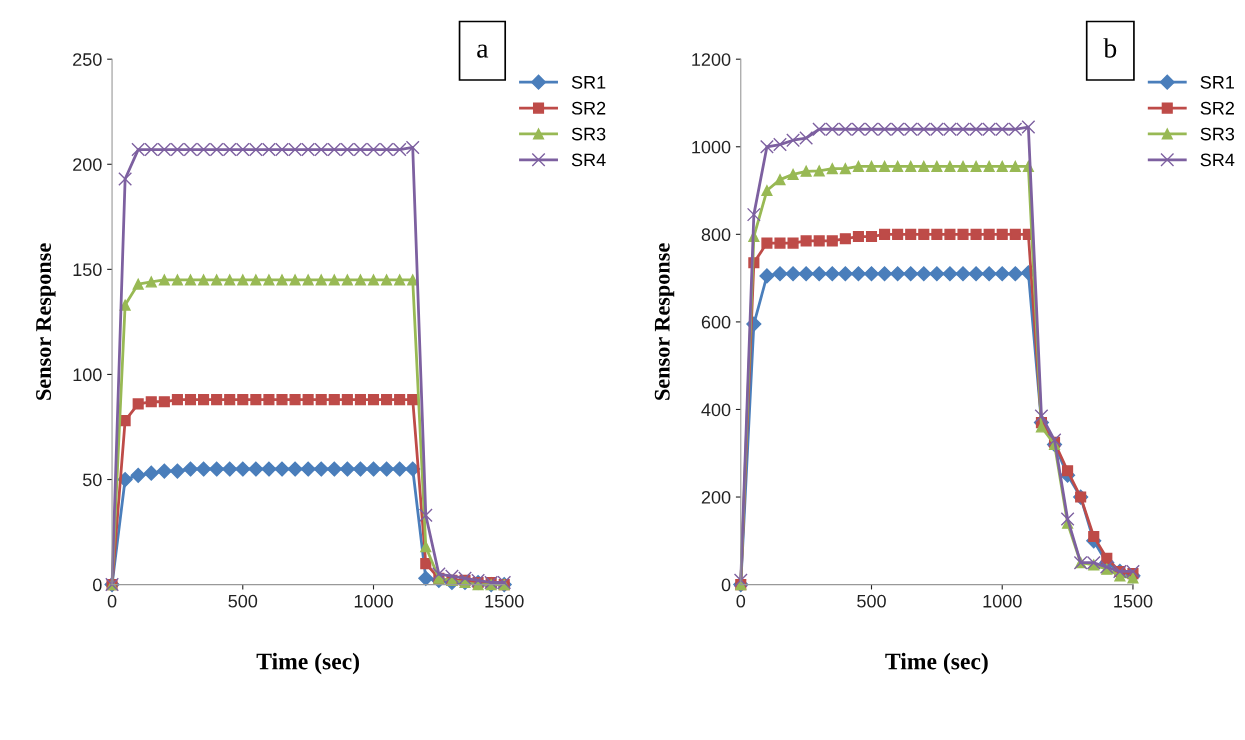  I want to click on y-tick-label: 1000, so click(711, 147).